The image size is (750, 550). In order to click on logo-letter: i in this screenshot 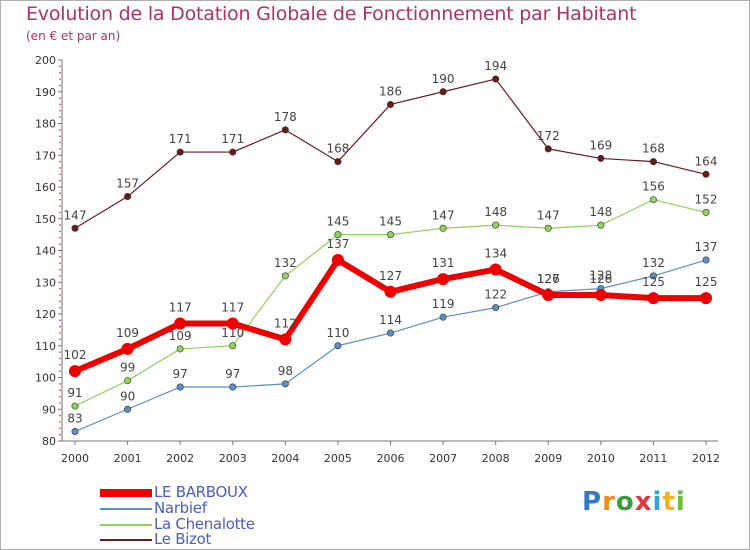, I will do `click(680, 502)`.